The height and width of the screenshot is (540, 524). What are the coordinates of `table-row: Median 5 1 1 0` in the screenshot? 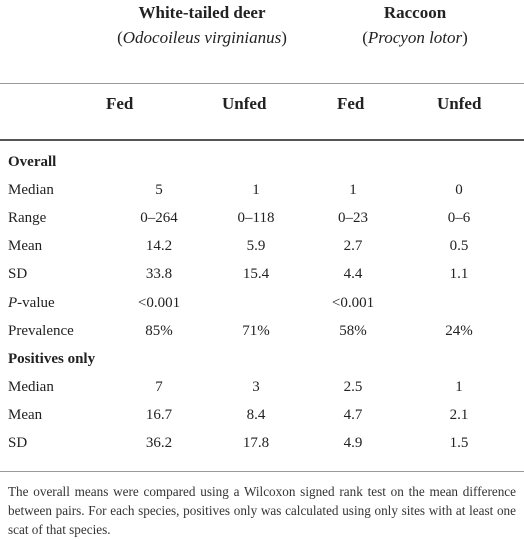 It's located at (262, 190).